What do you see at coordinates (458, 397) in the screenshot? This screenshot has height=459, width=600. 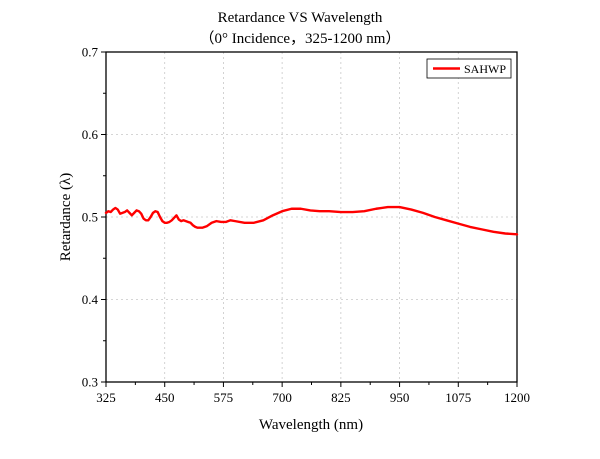 I see `x-tick-label: 1075` at bounding box center [458, 397].